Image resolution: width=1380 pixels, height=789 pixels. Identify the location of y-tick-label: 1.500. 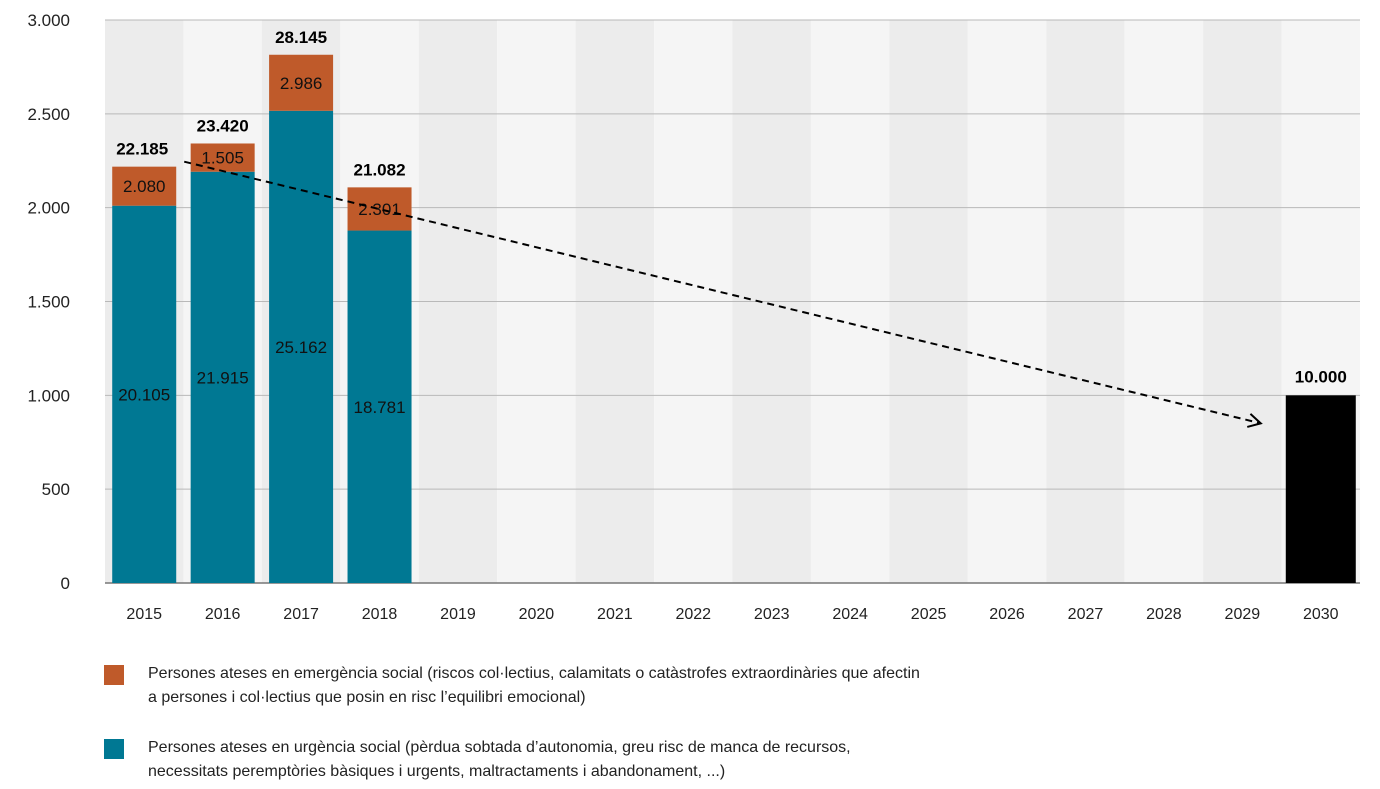
(48, 302).